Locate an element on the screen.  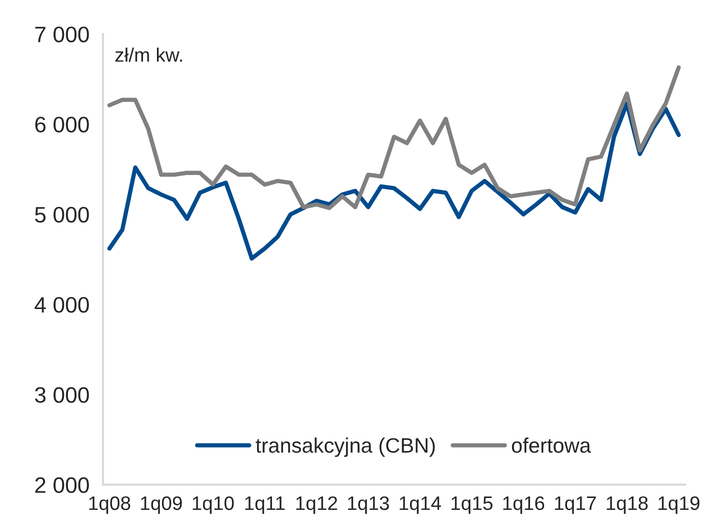
x-tick-label: 1q17 is located at coordinates (575, 505).